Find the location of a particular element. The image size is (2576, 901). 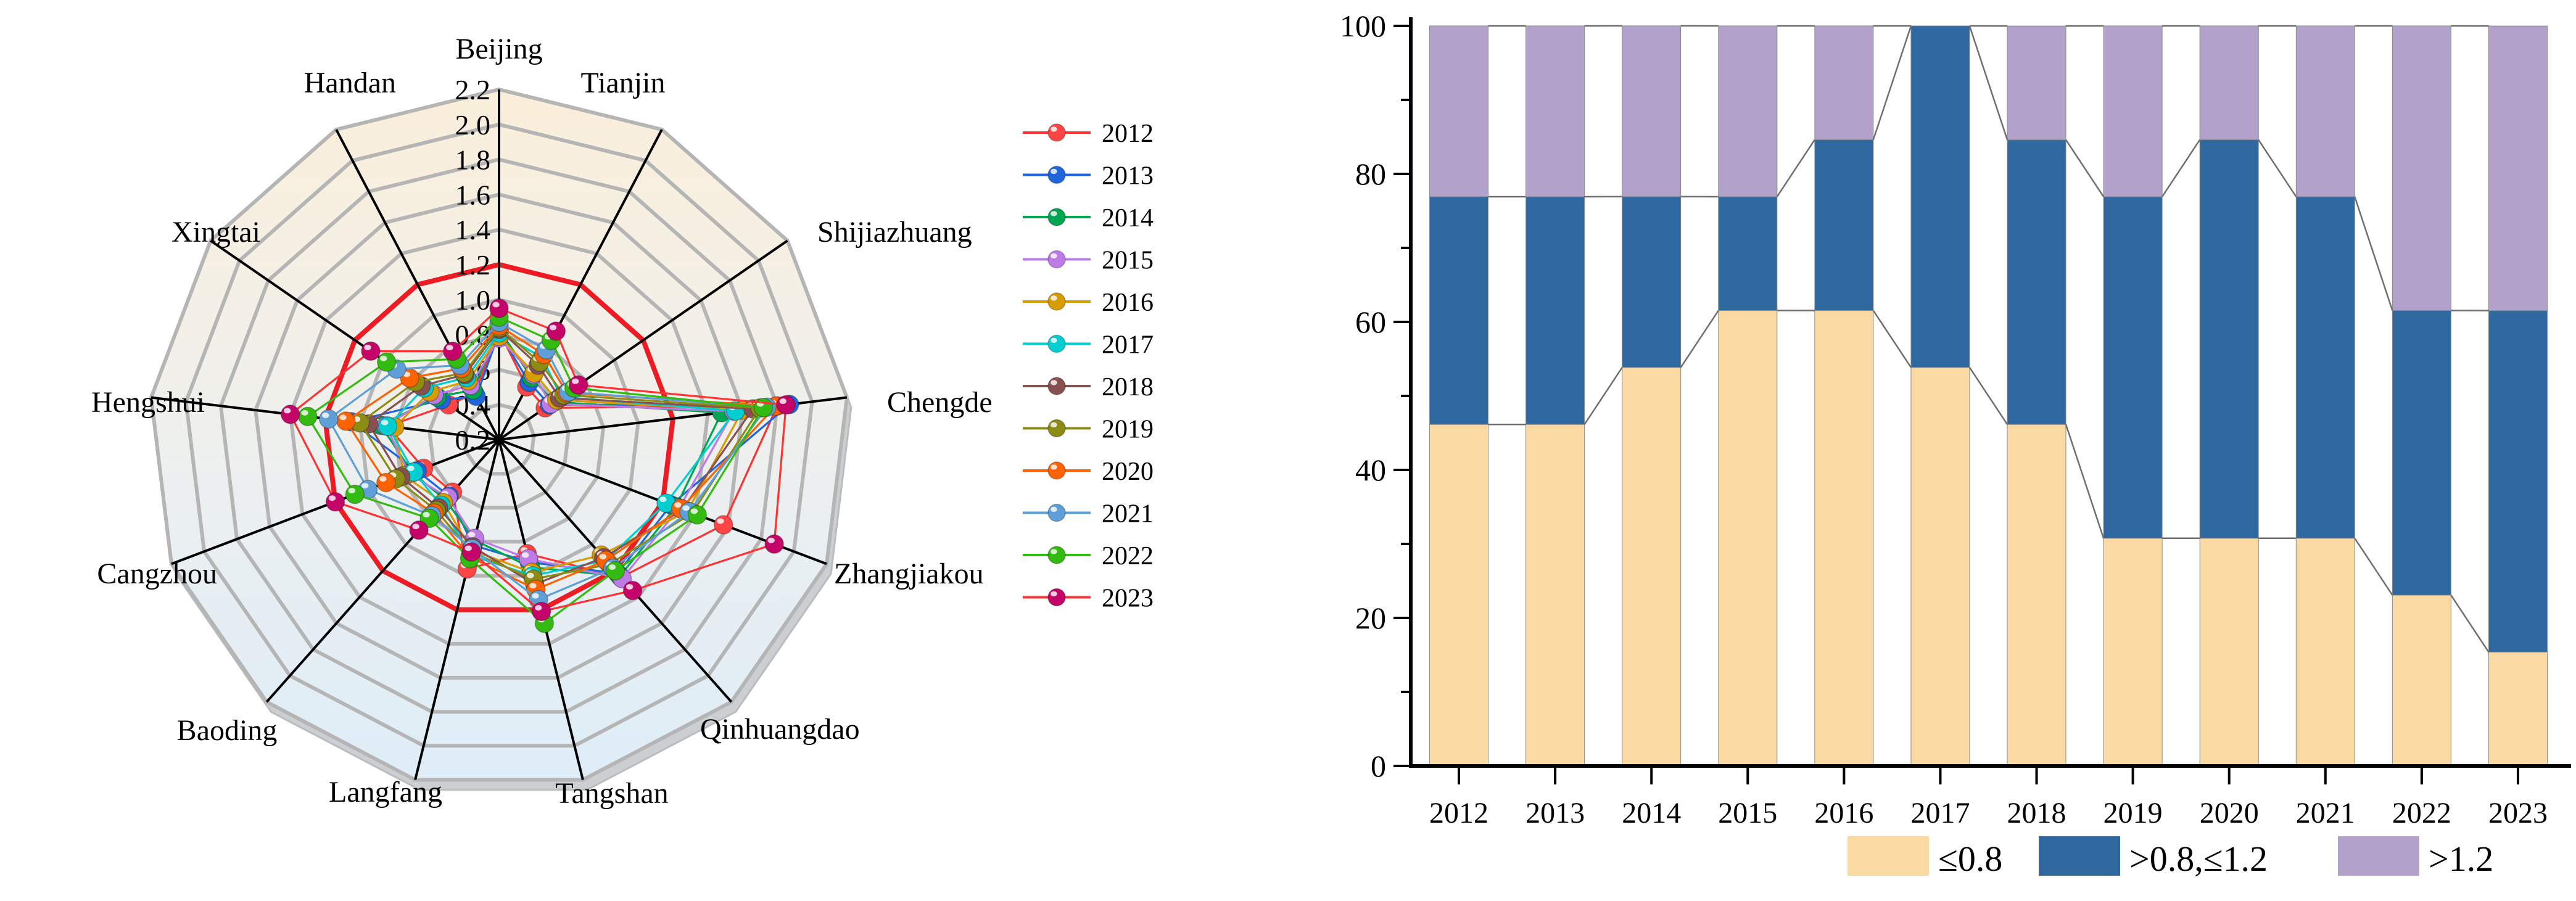

radar-marker-2023-Xingtai is located at coordinates (371, 351).